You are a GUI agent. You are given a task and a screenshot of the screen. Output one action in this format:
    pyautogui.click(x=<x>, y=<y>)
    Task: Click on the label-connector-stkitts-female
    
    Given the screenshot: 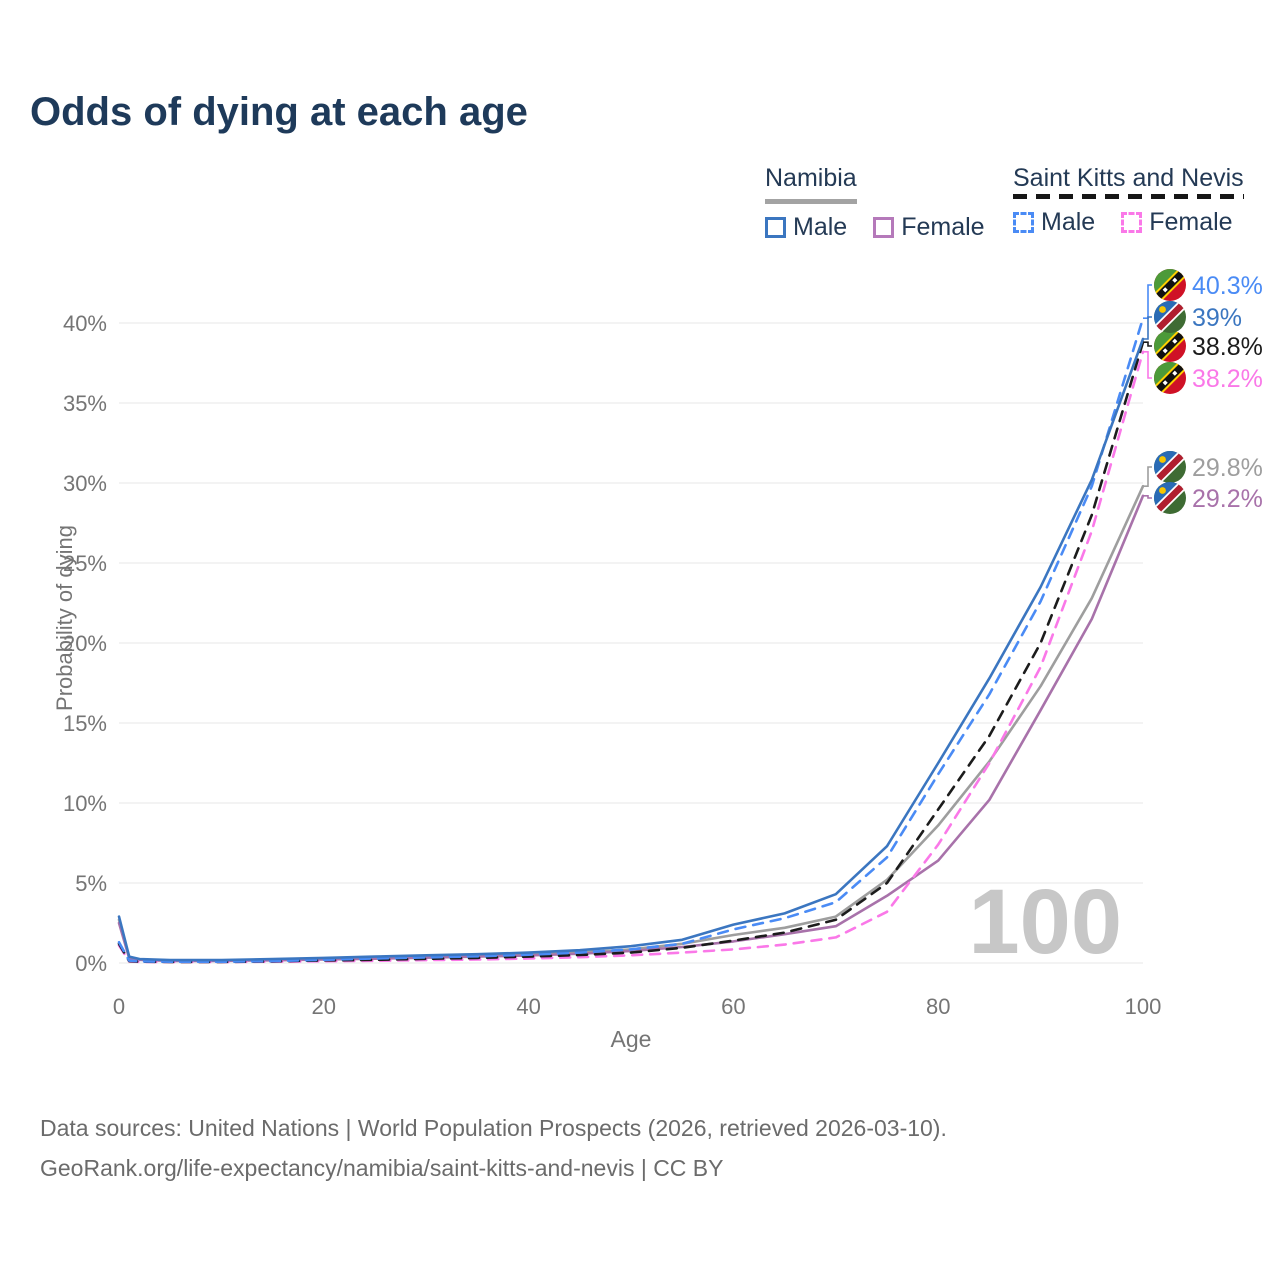 What is the action you would take?
    pyautogui.click(x=1147, y=365)
    